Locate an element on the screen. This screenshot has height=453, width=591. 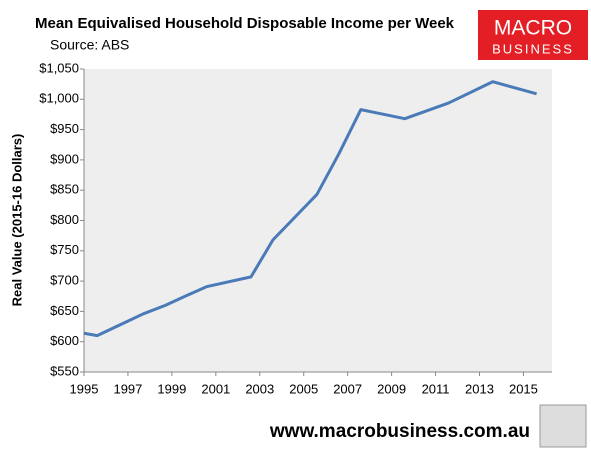
x-tick-label: 1999 is located at coordinates (171, 388).